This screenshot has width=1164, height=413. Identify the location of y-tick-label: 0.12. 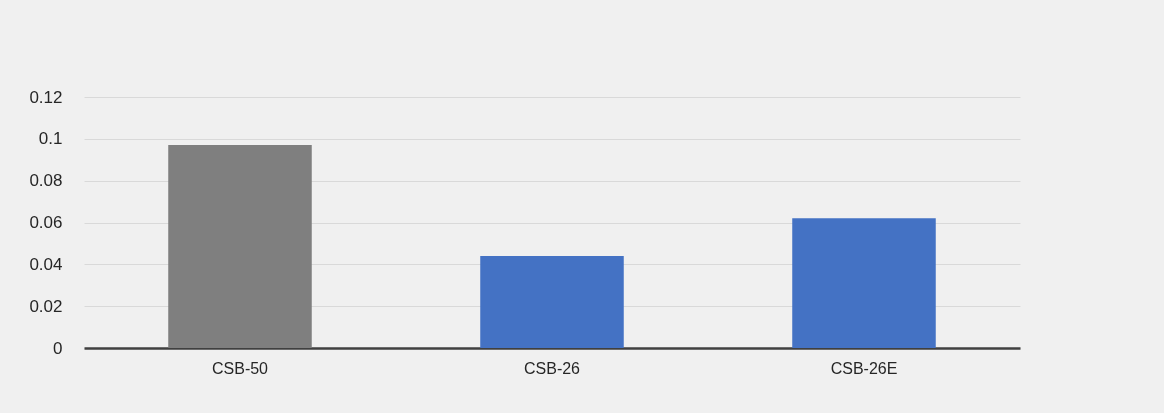
(46, 97).